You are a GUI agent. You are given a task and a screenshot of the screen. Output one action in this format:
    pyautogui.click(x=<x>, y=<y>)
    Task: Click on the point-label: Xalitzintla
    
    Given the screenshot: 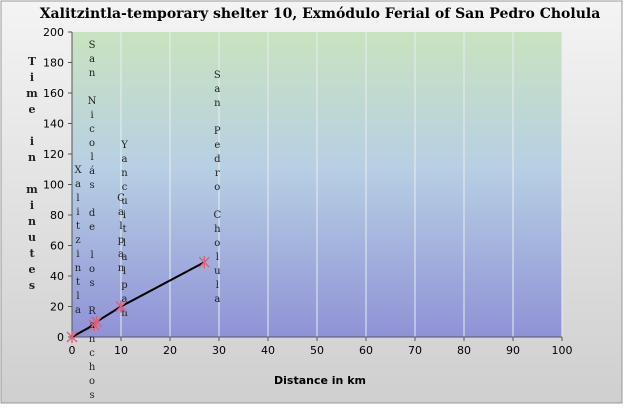 What is the action you would take?
    pyautogui.click(x=78, y=242)
    